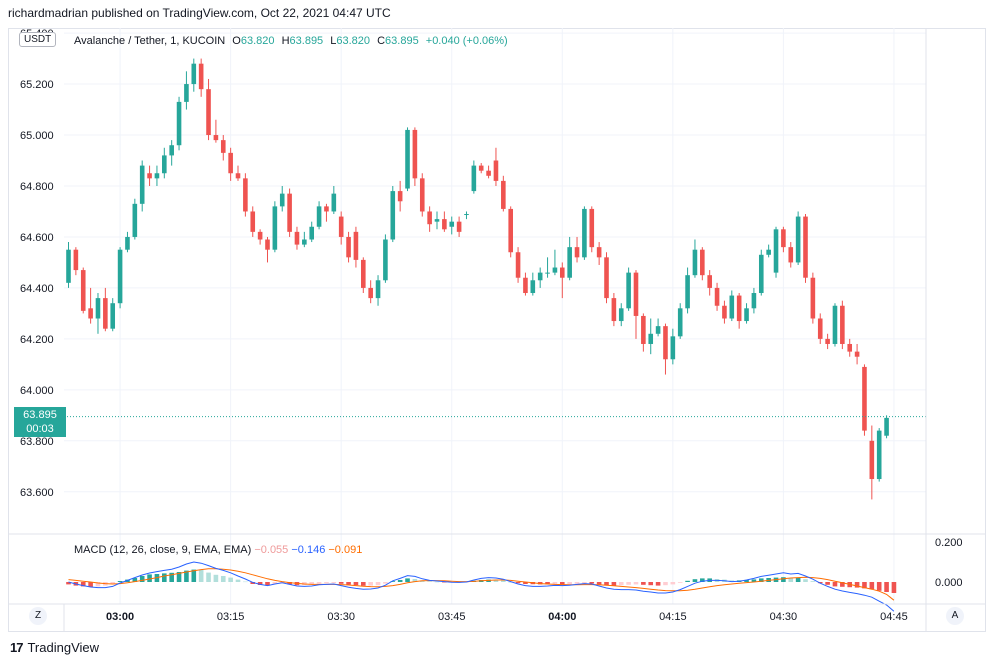  Describe the element at coordinates (150, 41) in the screenshot. I see `symbol-name: Avalanche / Tether, 1, KUCOIN` at that location.